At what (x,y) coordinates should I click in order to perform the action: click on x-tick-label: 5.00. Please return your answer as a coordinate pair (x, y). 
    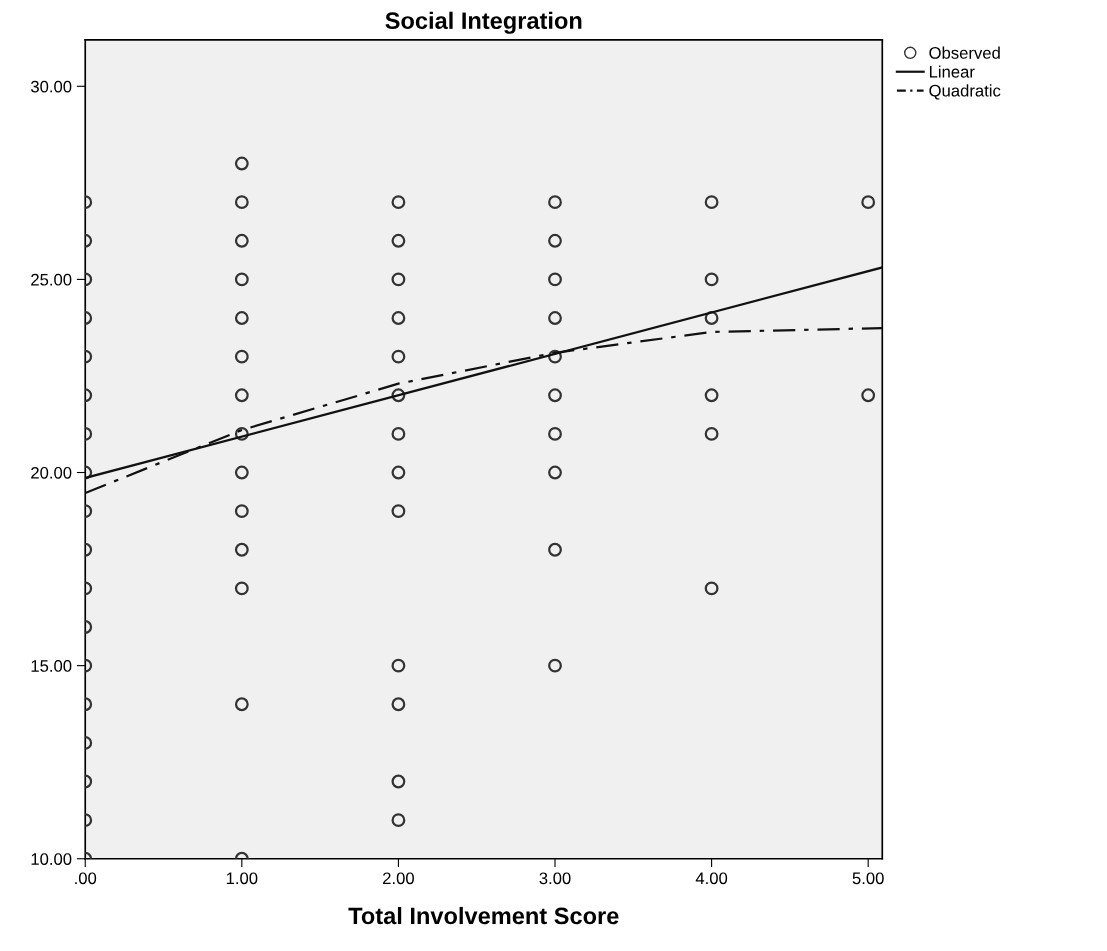
    Looking at the image, I should click on (868, 878).